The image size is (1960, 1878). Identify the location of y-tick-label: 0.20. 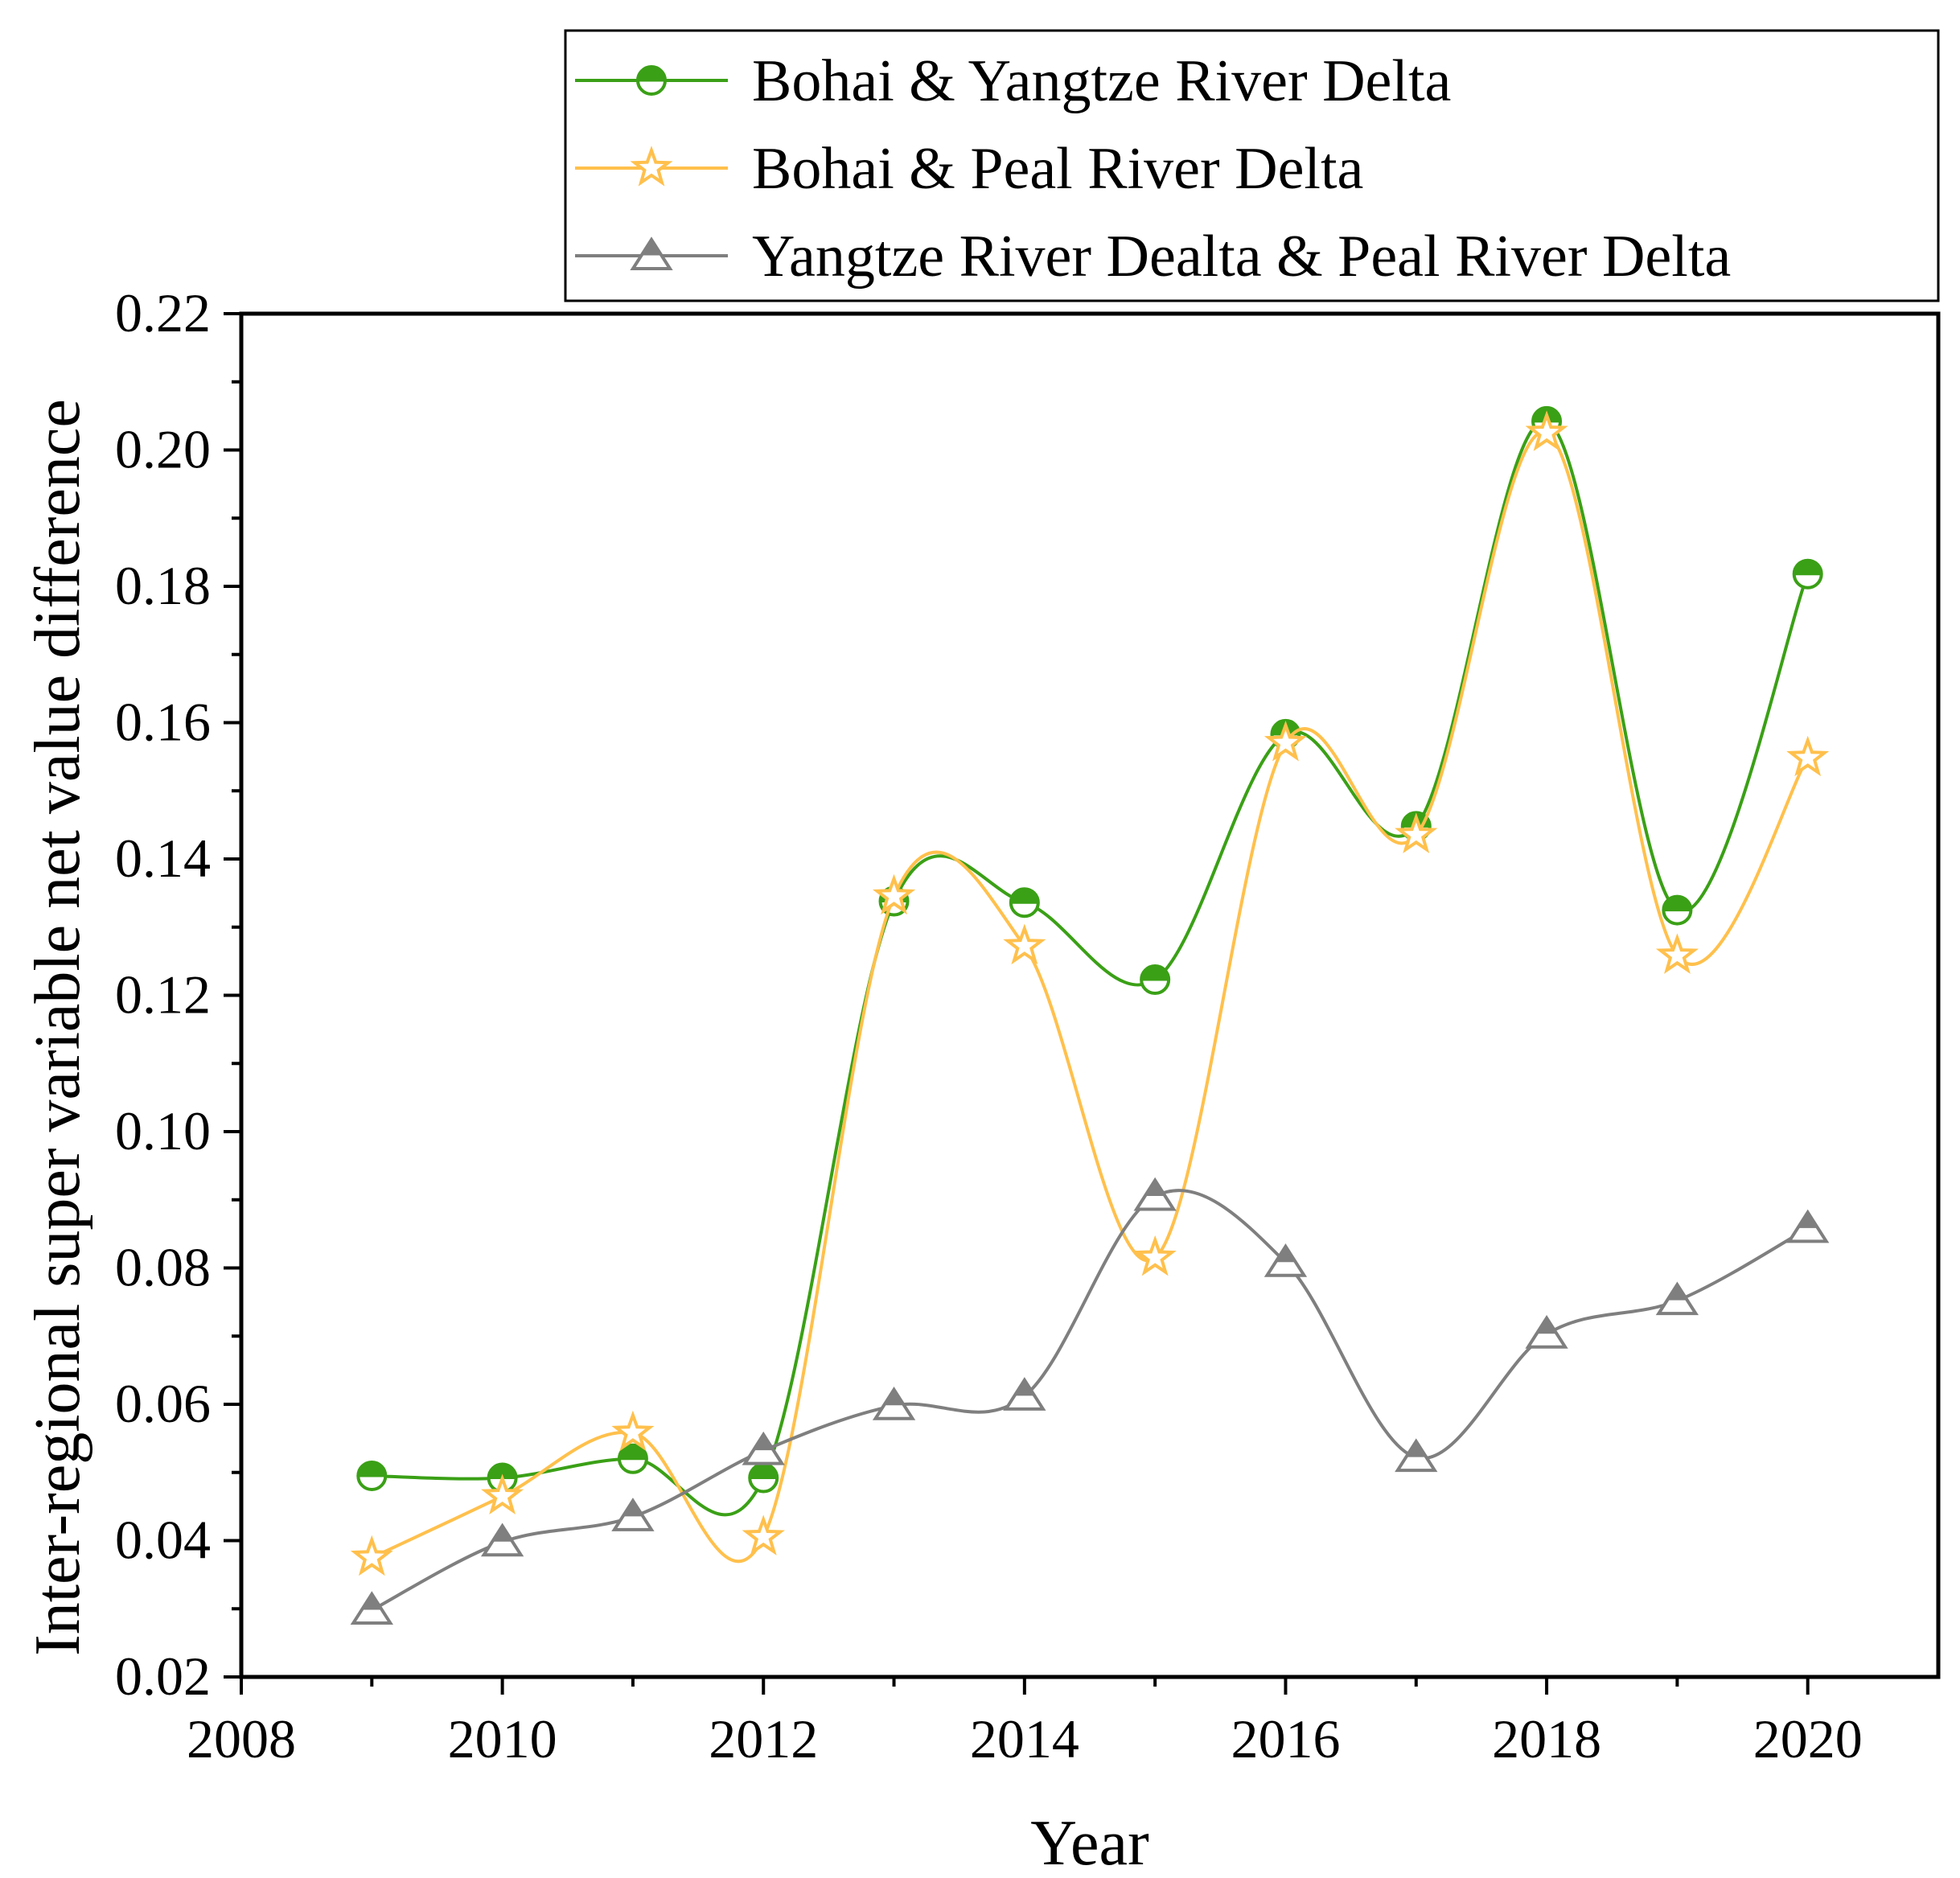
(163, 449).